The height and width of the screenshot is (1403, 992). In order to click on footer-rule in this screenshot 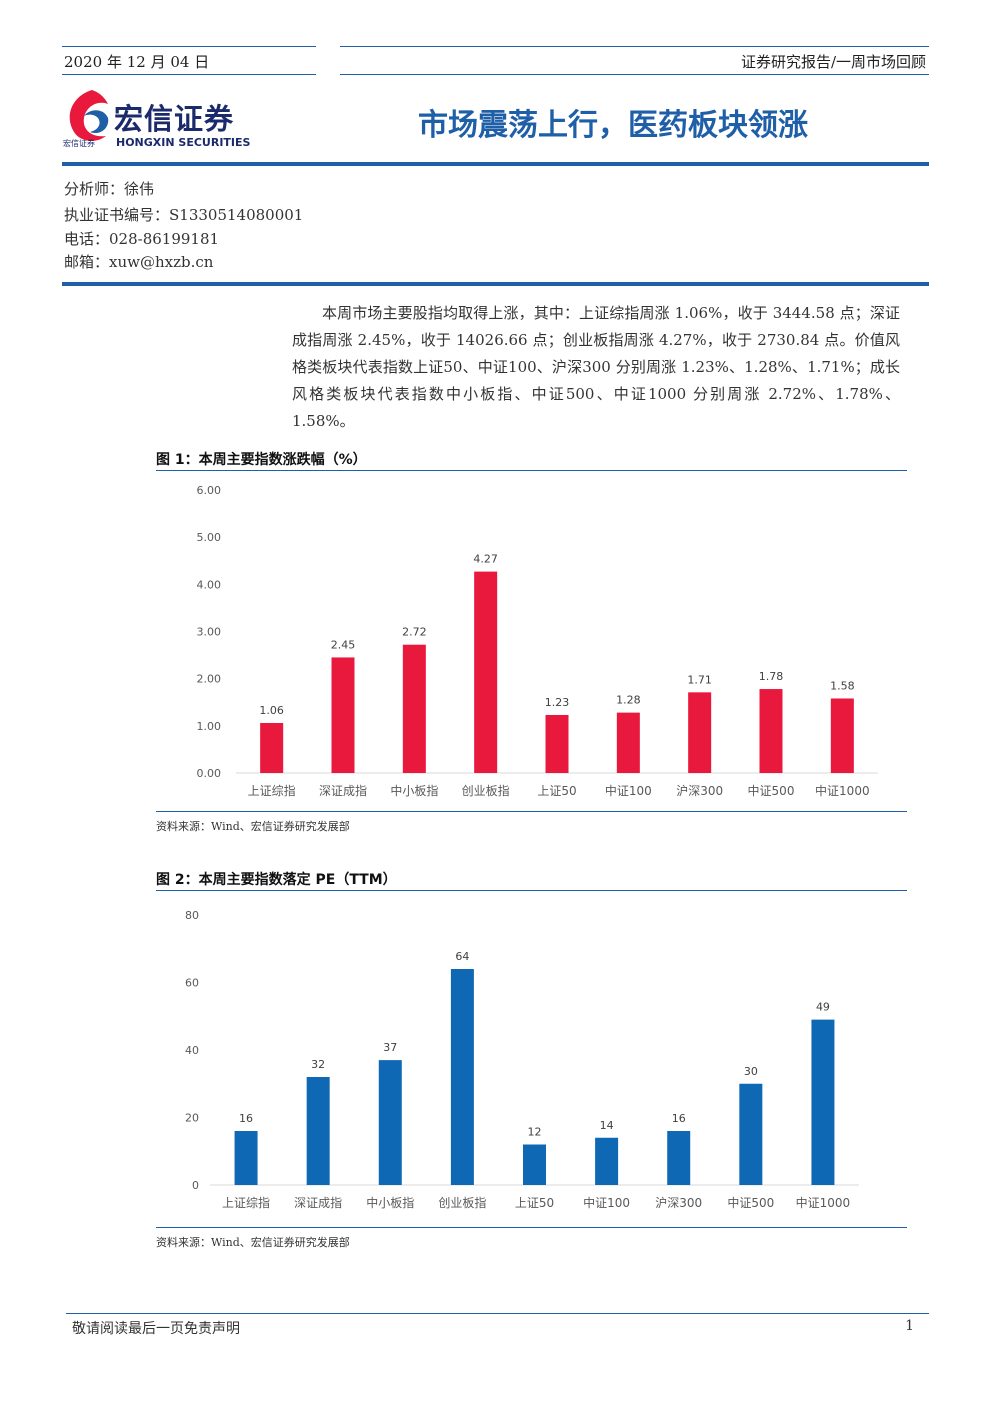, I will do `click(497, 1313)`.